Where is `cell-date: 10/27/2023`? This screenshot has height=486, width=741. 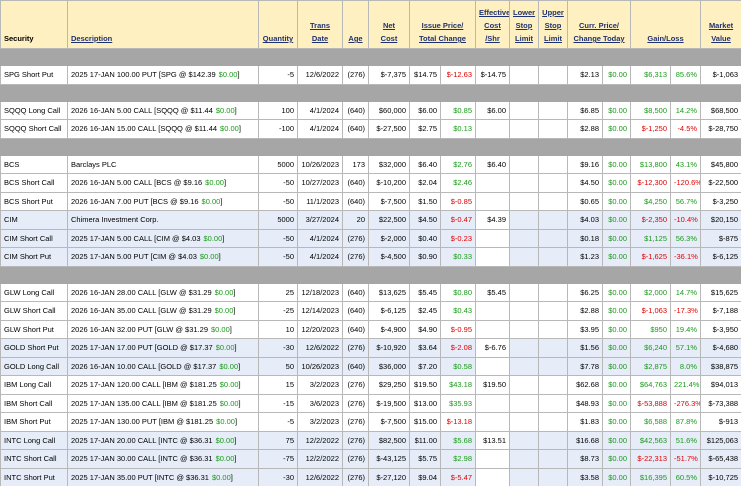
cell-date: 10/27/2023 is located at coordinates (320, 183).